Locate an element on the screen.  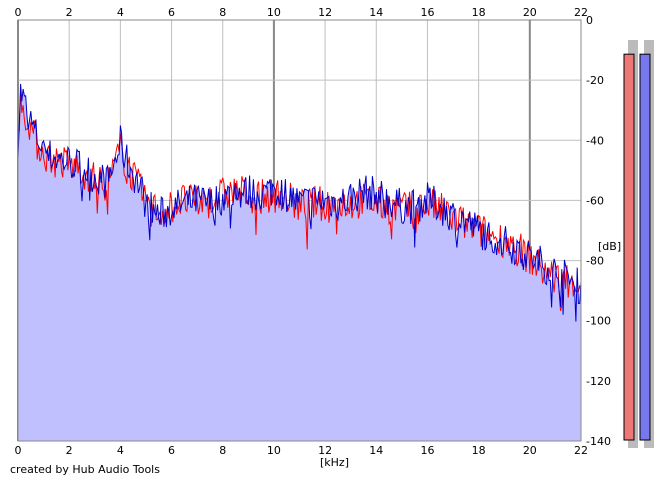
x-tick-label-top: 22 is located at coordinates (581, 12).